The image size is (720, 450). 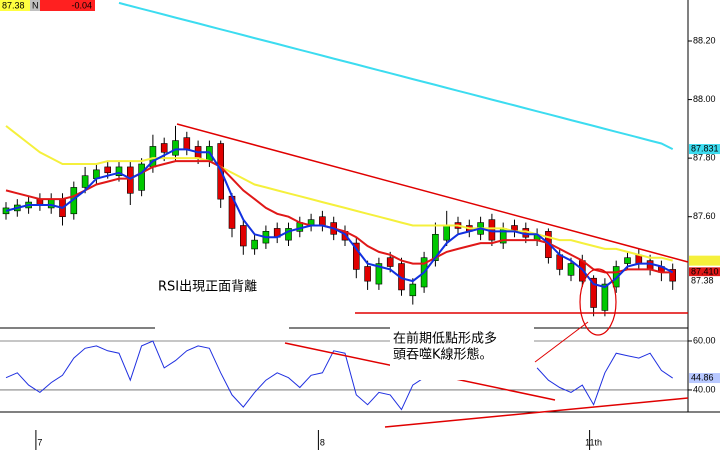 I want to click on annotation: 在前期低點形成多, so click(x=445, y=339).